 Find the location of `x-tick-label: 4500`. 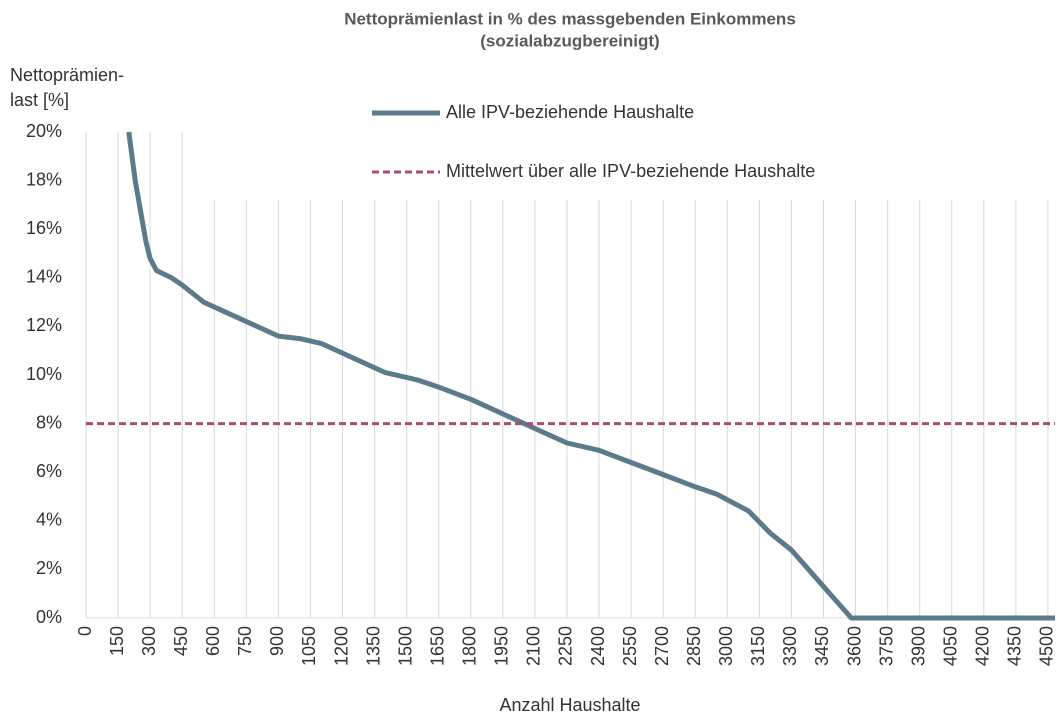

x-tick-label: 4500 is located at coordinates (1047, 646).